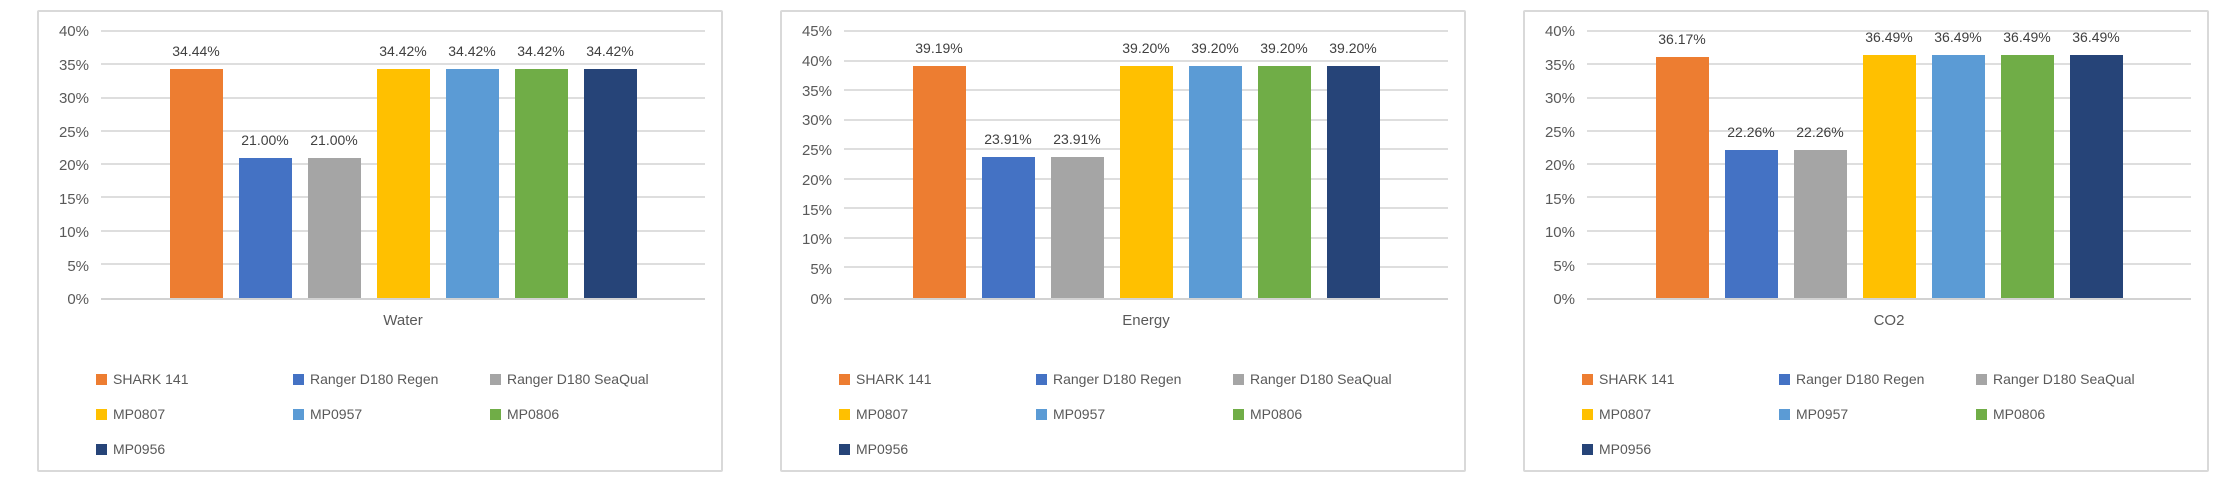 The height and width of the screenshot is (489, 2230). What do you see at coordinates (939, 48) in the screenshot?
I see `data-label: 39.19%` at bounding box center [939, 48].